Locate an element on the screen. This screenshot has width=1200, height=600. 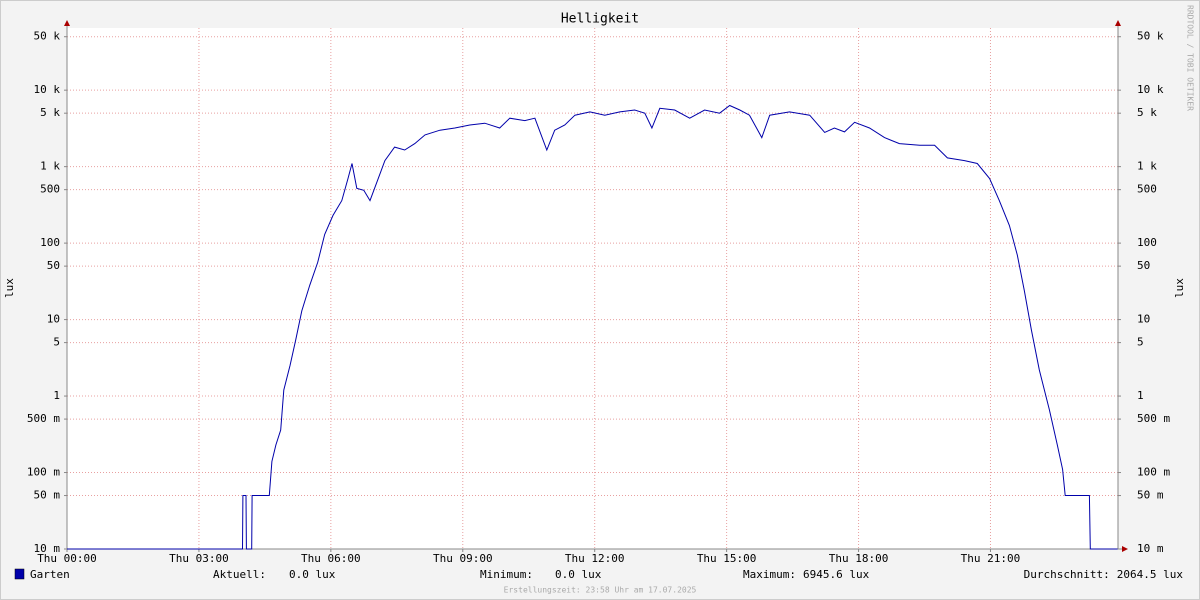
y-tick-label: 1 k is located at coordinates (50, 166).